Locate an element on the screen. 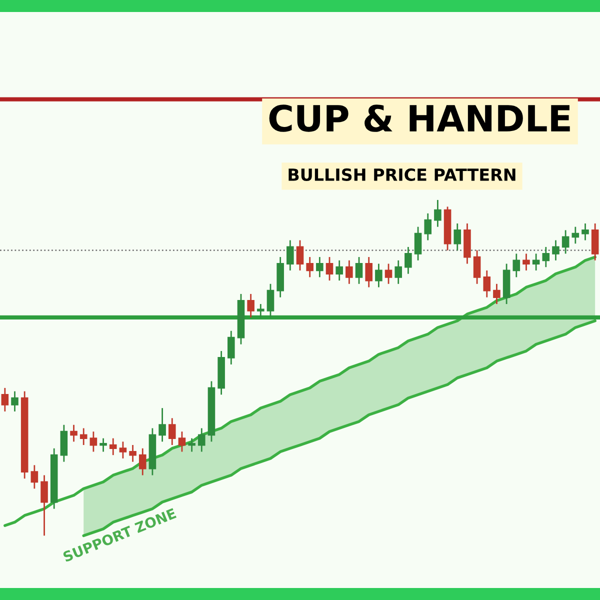 Image resolution: width=600 pixels, height=600 pixels. chart-title: CUP & HANDLE is located at coordinates (419, 118).